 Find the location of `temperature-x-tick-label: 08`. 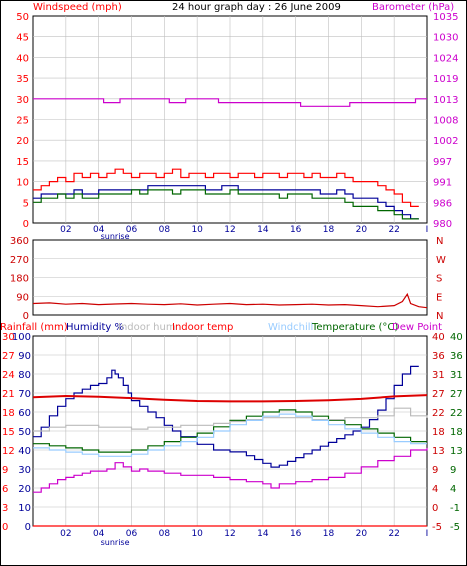

temperature-x-tick-label: 08 is located at coordinates (165, 534).